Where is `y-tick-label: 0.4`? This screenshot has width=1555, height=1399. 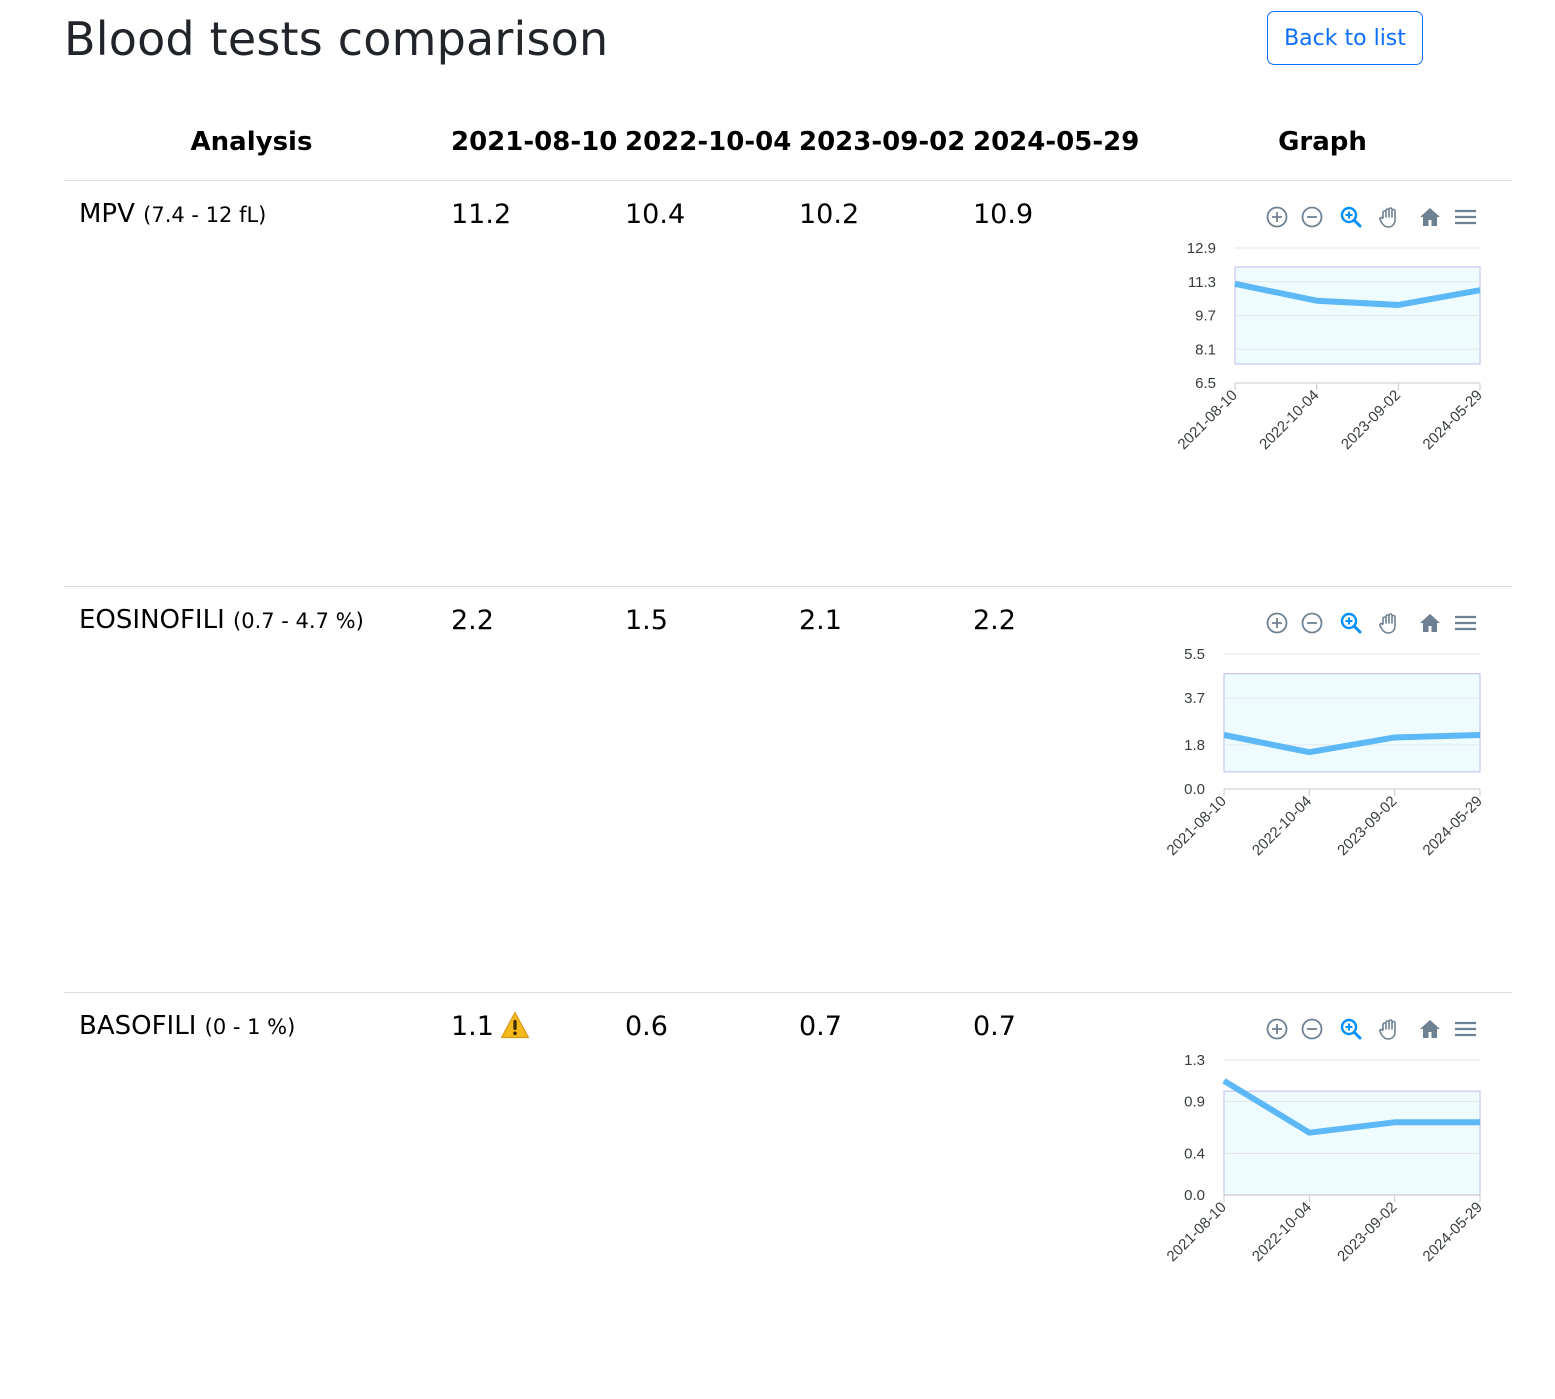 y-tick-label: 0.4 is located at coordinates (1194, 1153).